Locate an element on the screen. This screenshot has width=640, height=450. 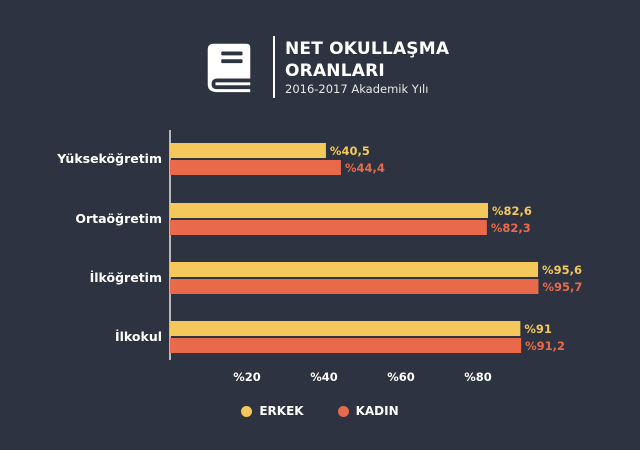
data-label: %40,5 is located at coordinates (350, 151).